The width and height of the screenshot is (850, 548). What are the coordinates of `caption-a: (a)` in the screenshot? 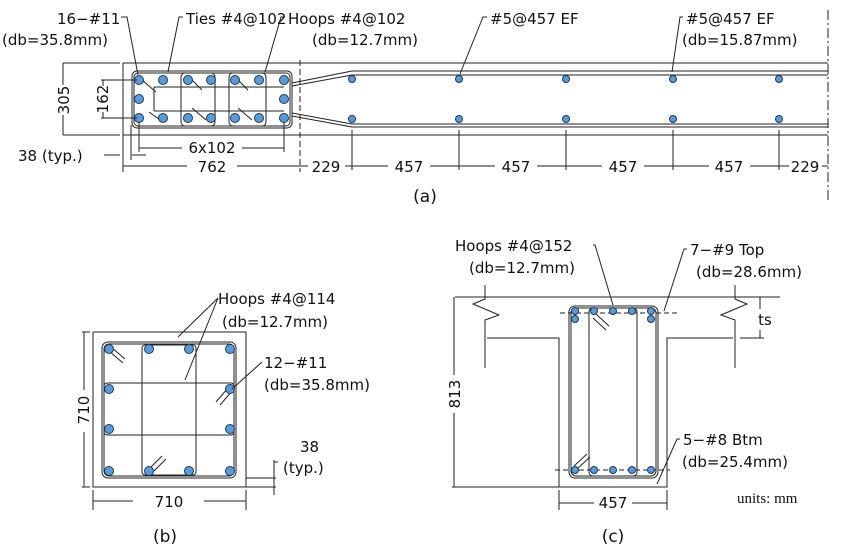 It's located at (425, 197).